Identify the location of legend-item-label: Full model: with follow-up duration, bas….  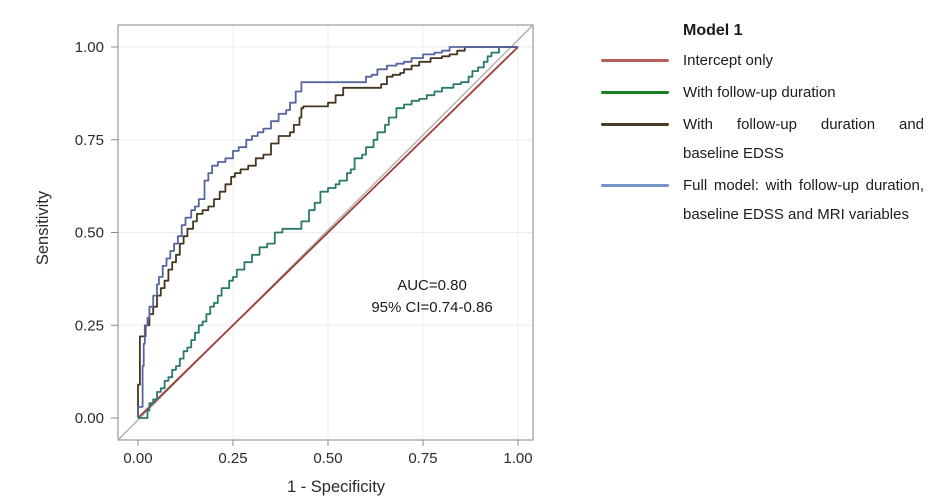
(803, 200).